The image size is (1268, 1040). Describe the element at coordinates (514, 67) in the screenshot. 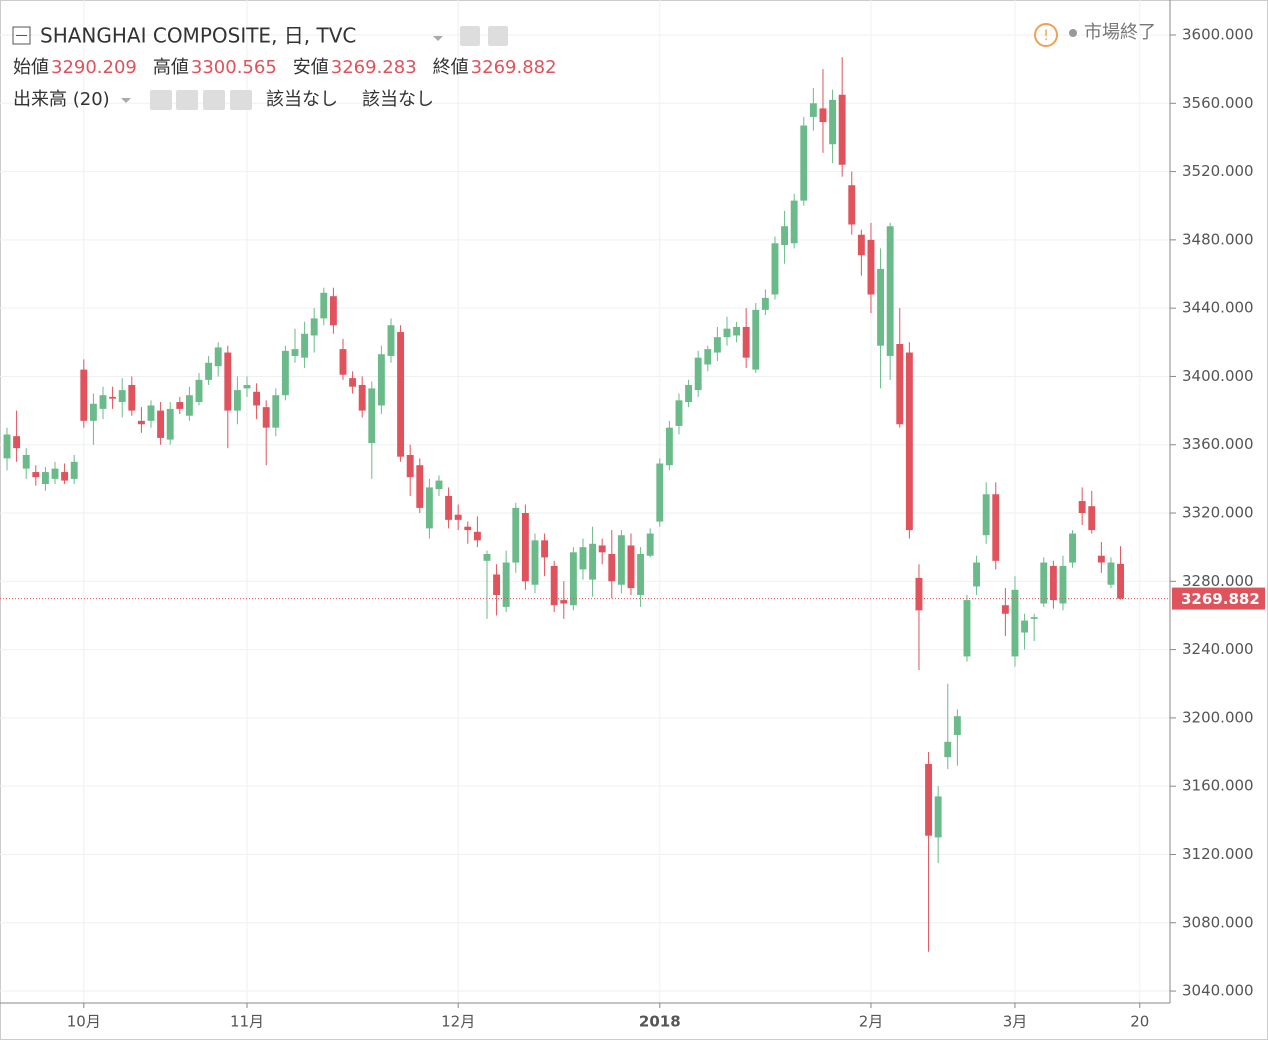

I see `ohlc-value: 3269.882` at that location.